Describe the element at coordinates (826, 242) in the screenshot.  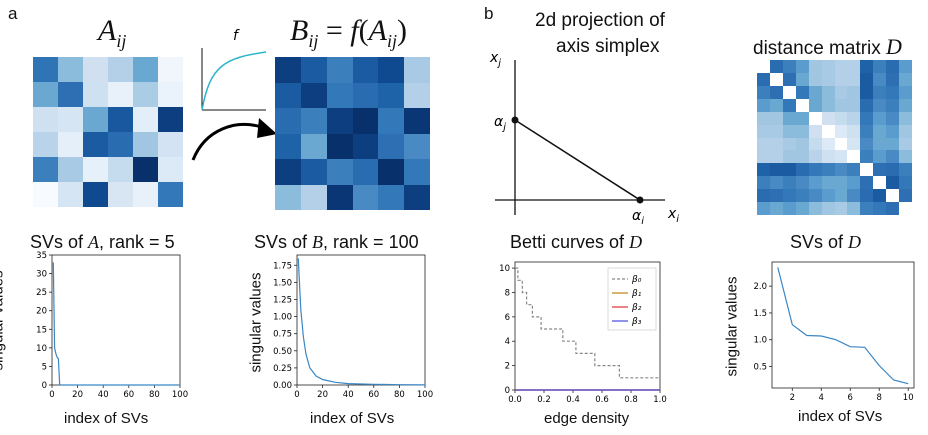
I see `sv-d-title: SVs of D` at that location.